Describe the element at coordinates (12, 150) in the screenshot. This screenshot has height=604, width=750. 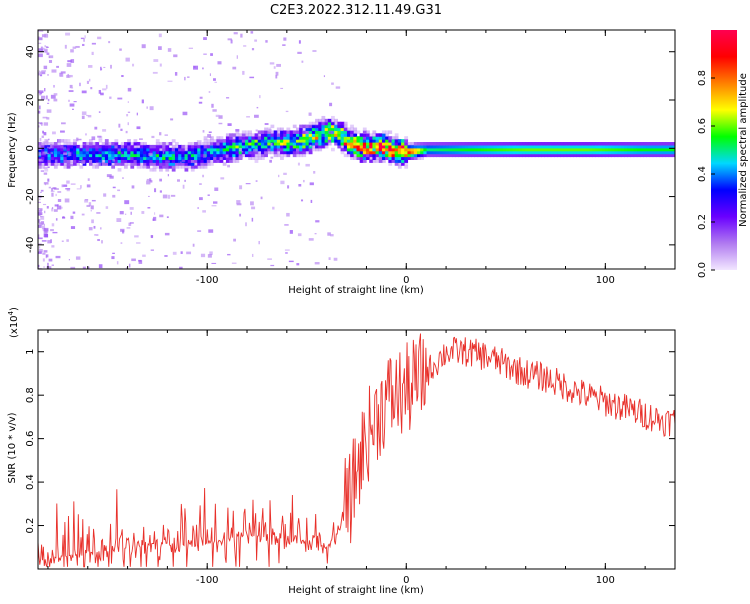
I see `spectrogram-y-axis-label: Frequency (Hz)` at that location.